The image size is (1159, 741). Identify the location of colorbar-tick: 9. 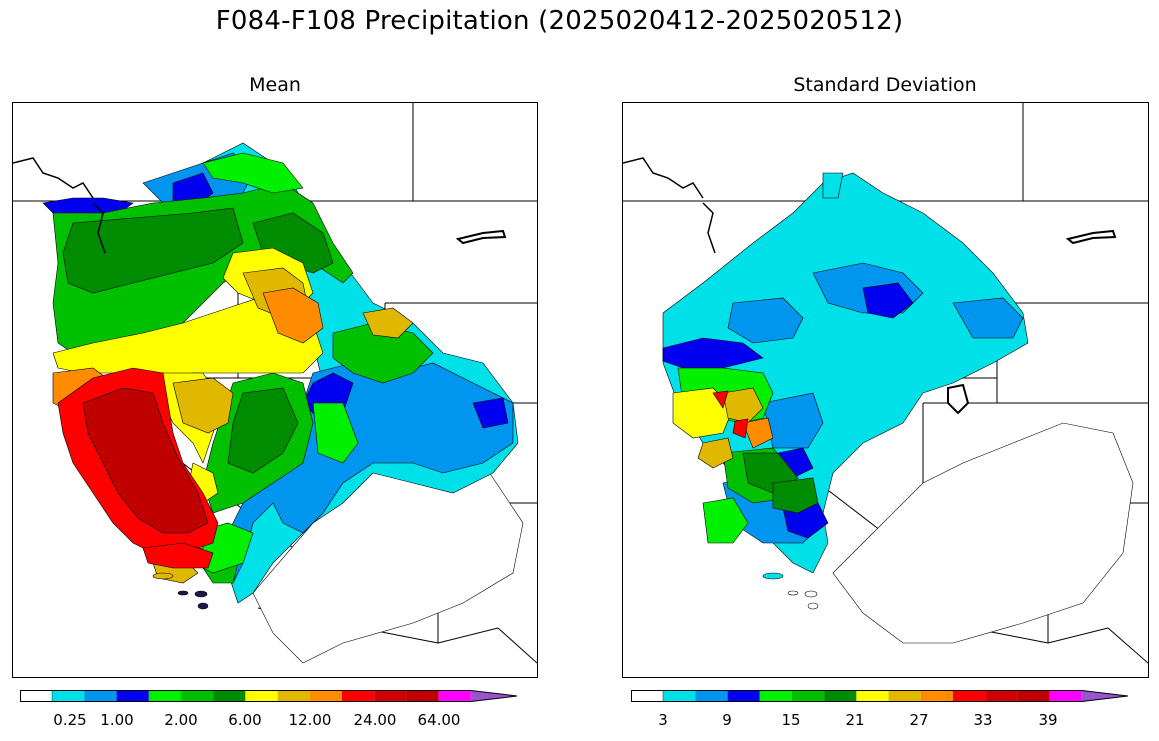
(727, 720).